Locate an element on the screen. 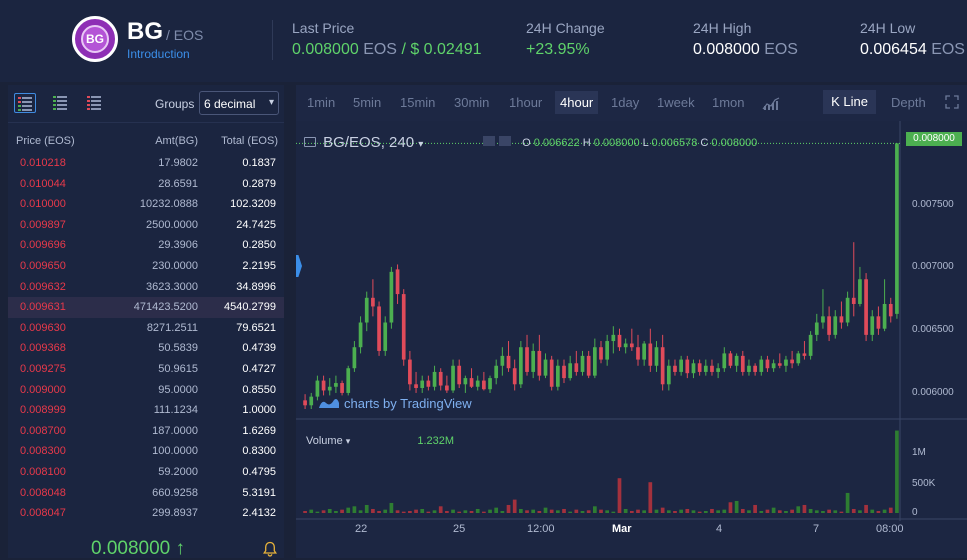 Image resolution: width=967 pixels, height=560 pixels. order-price: 0.008999 is located at coordinates (43, 410).